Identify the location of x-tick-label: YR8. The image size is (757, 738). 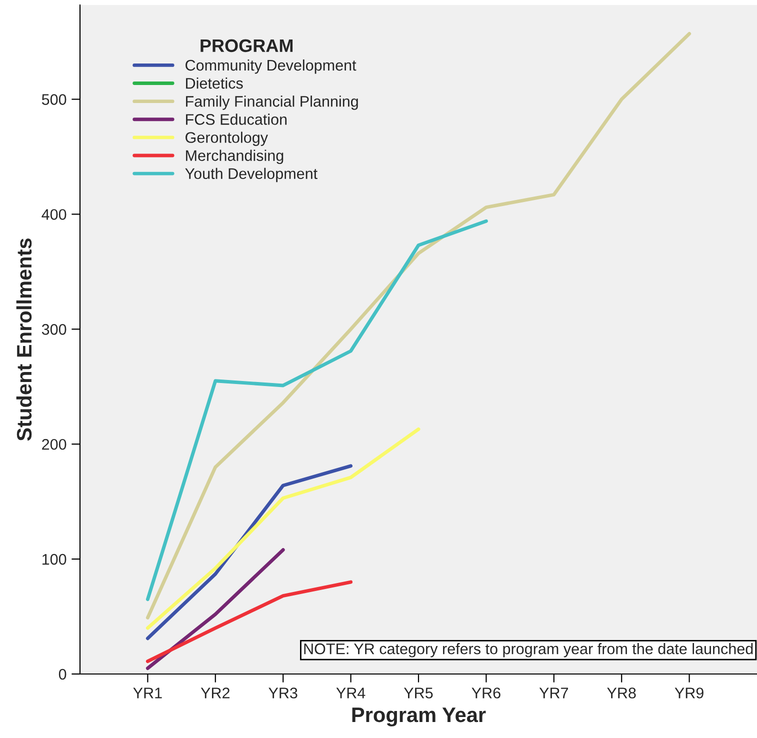
(621, 693).